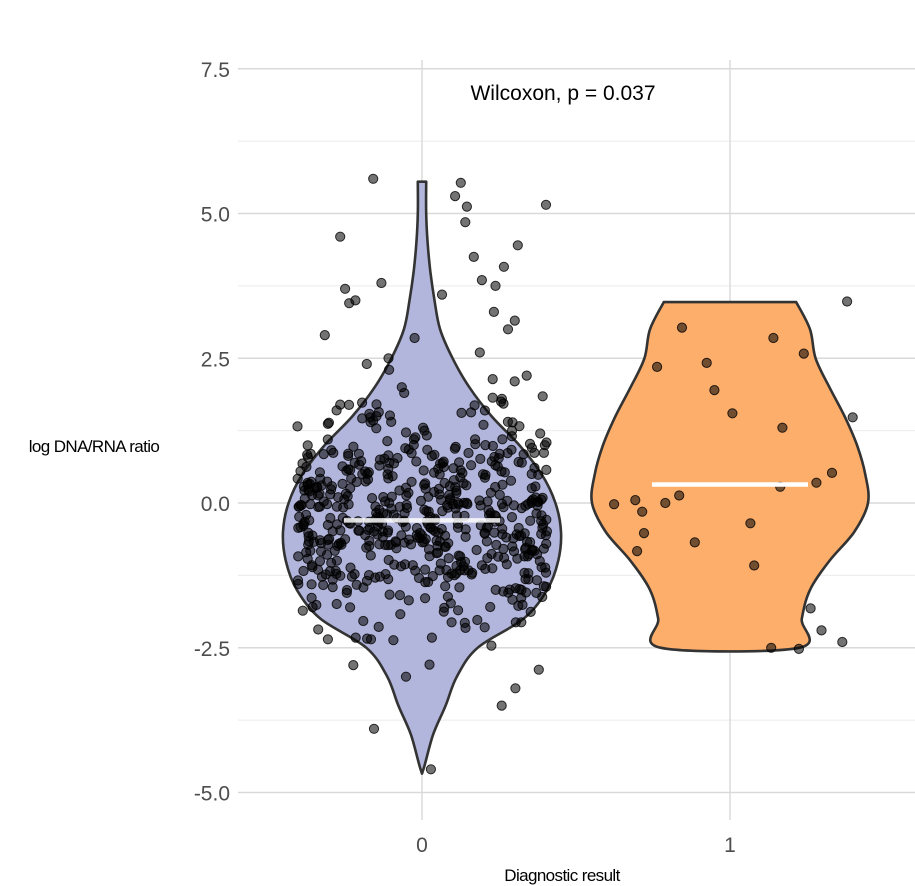 The height and width of the screenshot is (886, 915). Describe the element at coordinates (215, 70) in the screenshot. I see `y-tick-label: 7.5` at that location.